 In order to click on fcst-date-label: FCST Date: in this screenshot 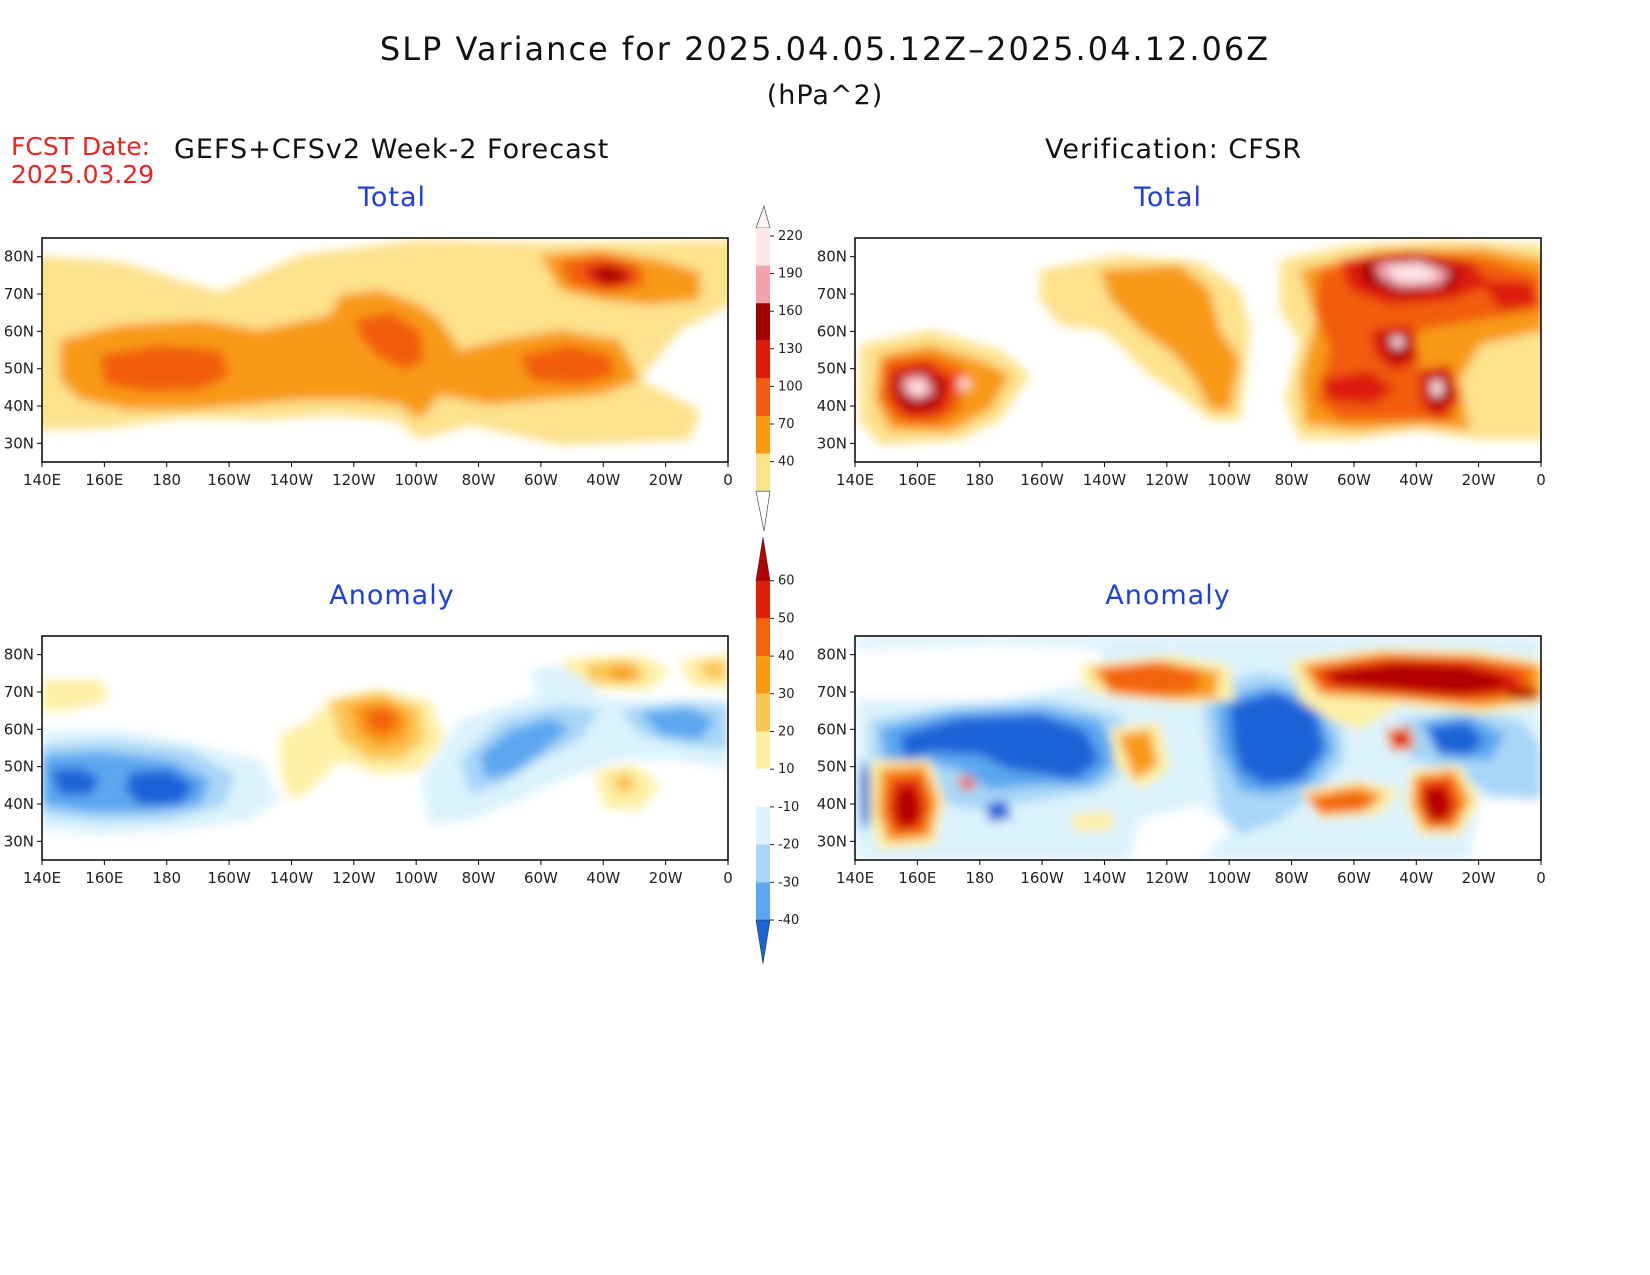, I will do `click(81, 146)`.